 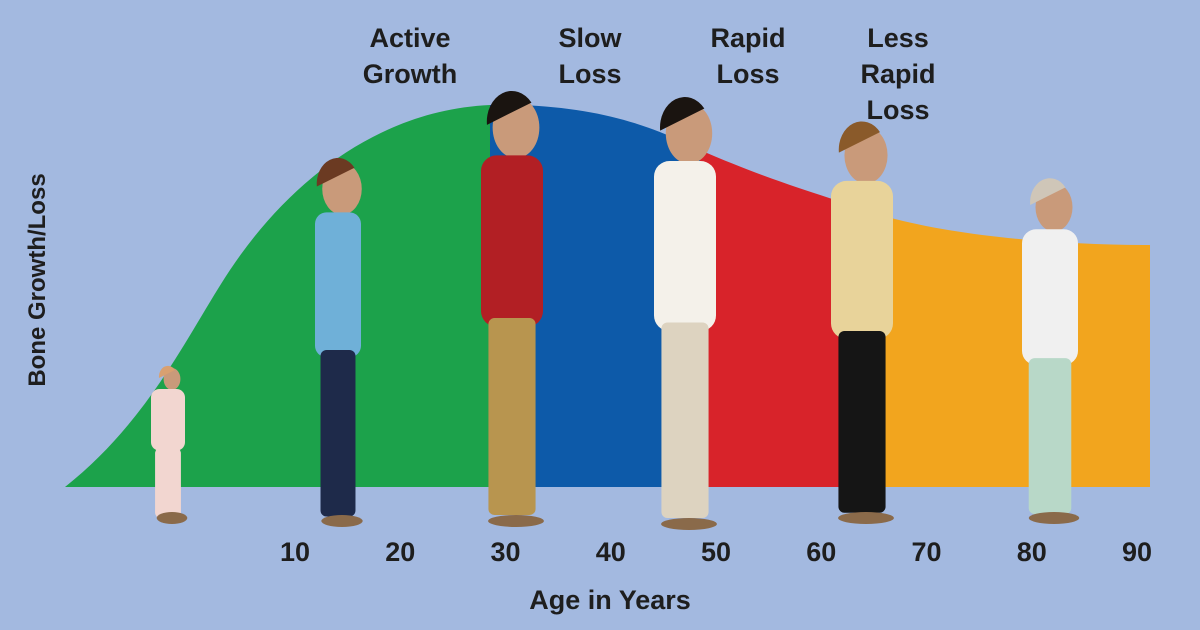 What do you see at coordinates (37, 280) in the screenshot?
I see `y-axis-label: Bone Growth/Loss` at bounding box center [37, 280].